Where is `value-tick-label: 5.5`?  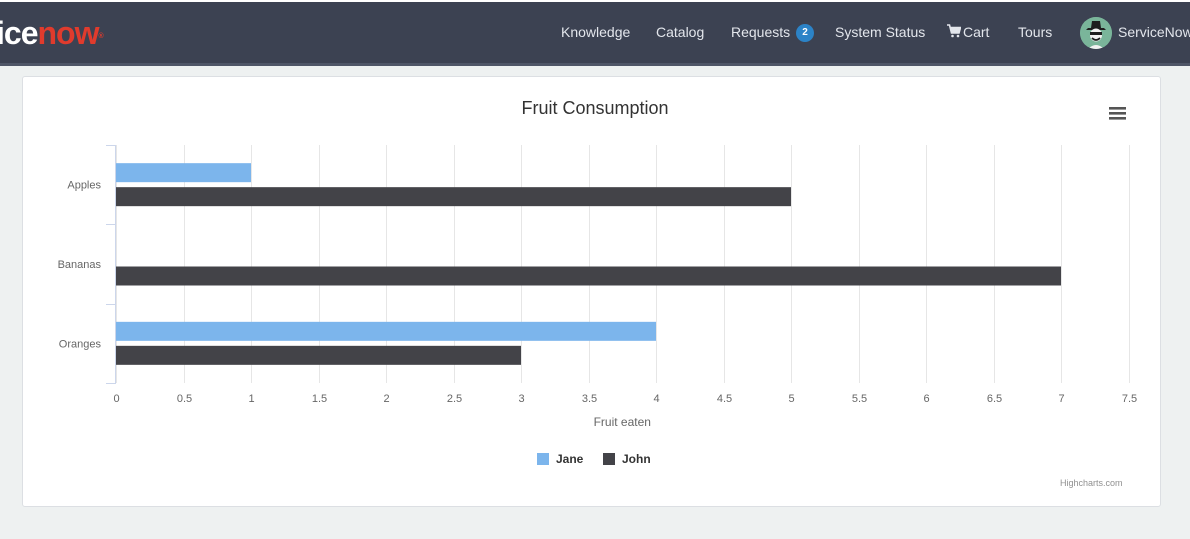 value-tick-label: 5.5 is located at coordinates (859, 399).